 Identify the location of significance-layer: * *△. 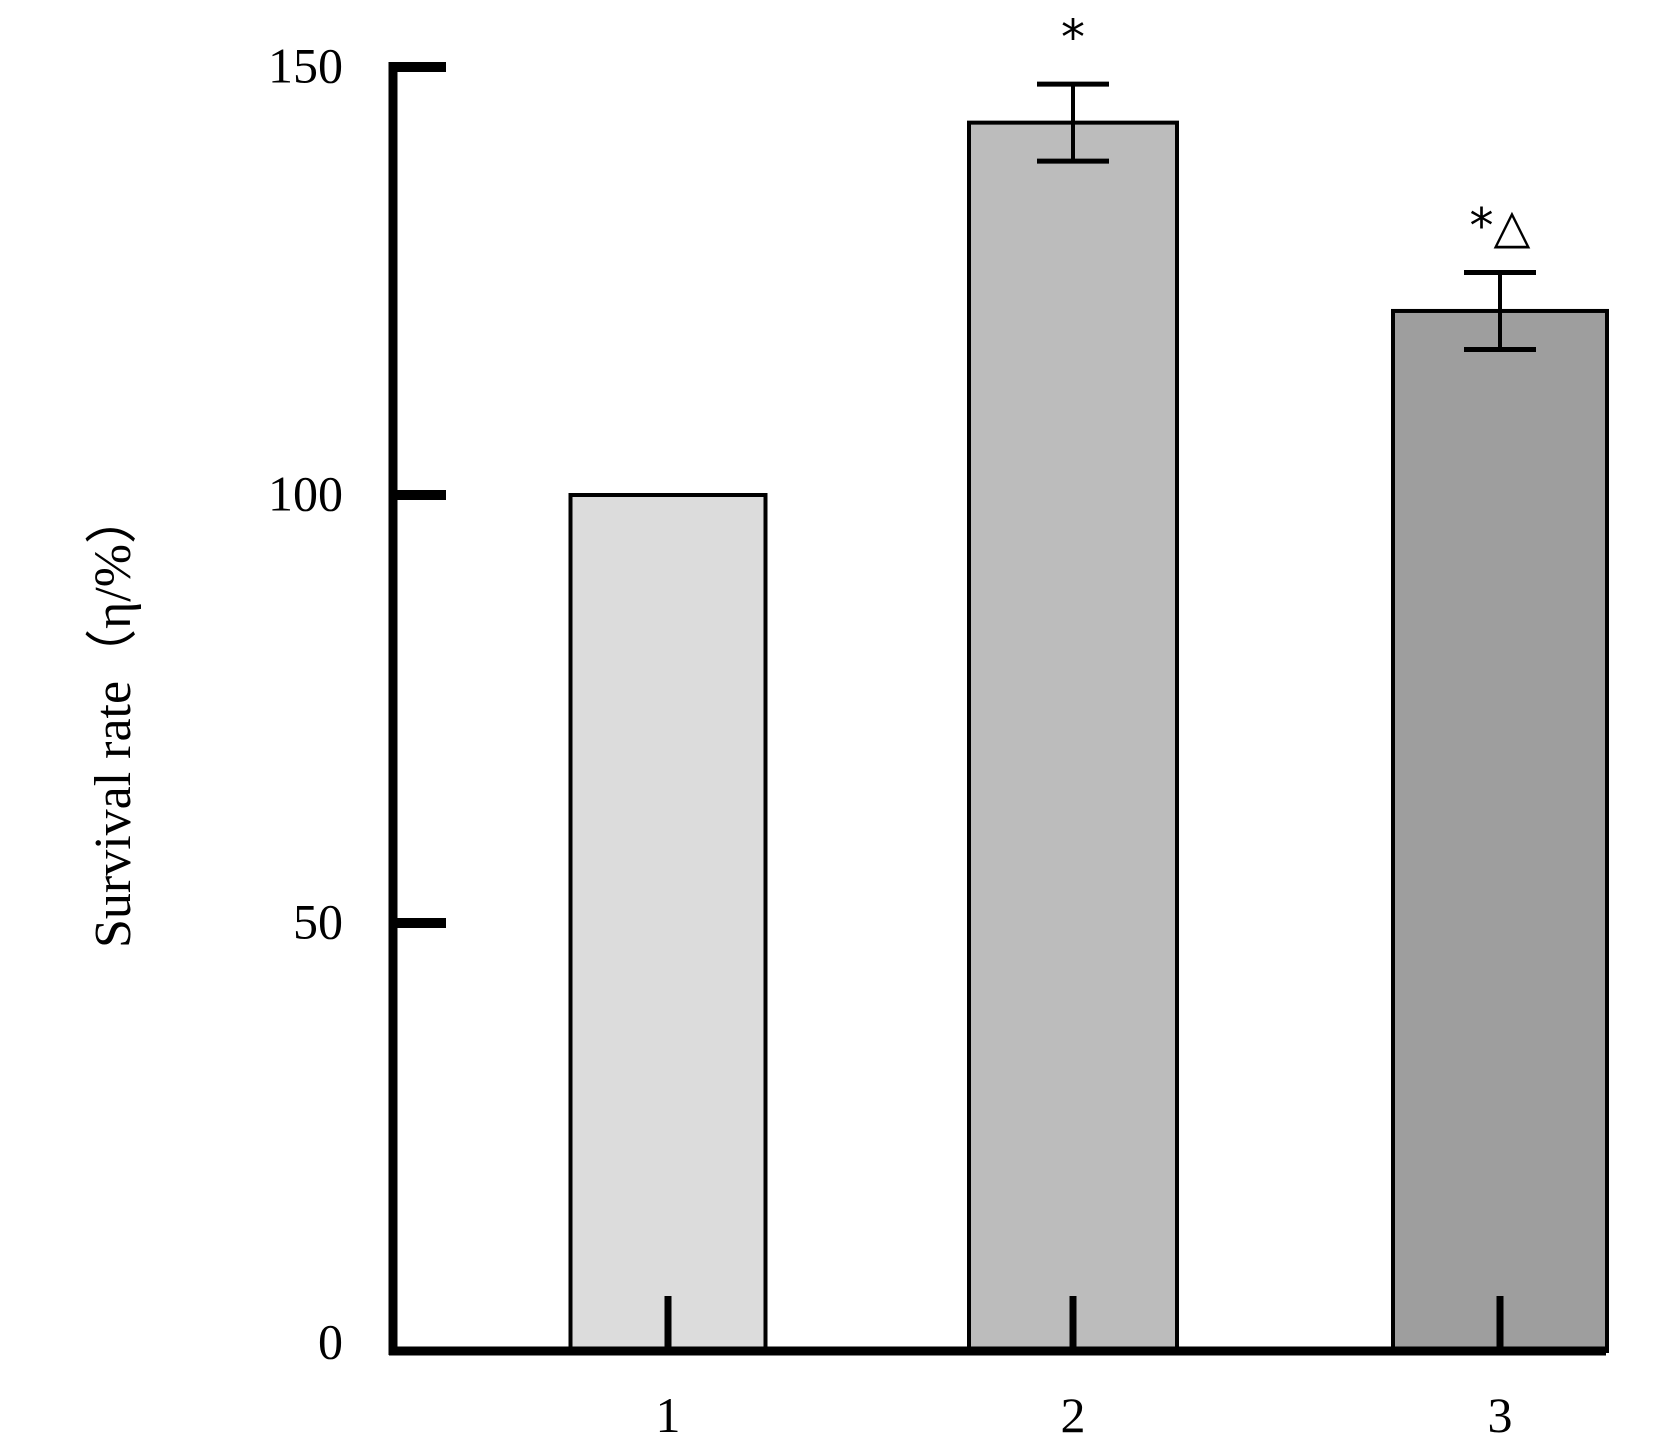
(1296, 132).